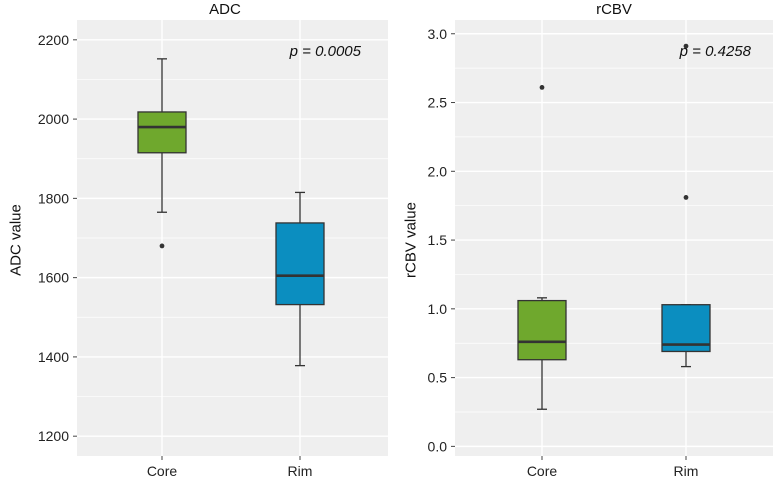 This screenshot has height=483, width=783. Describe the element at coordinates (686, 205) in the screenshot. I see `panel-2-box-rim` at that location.